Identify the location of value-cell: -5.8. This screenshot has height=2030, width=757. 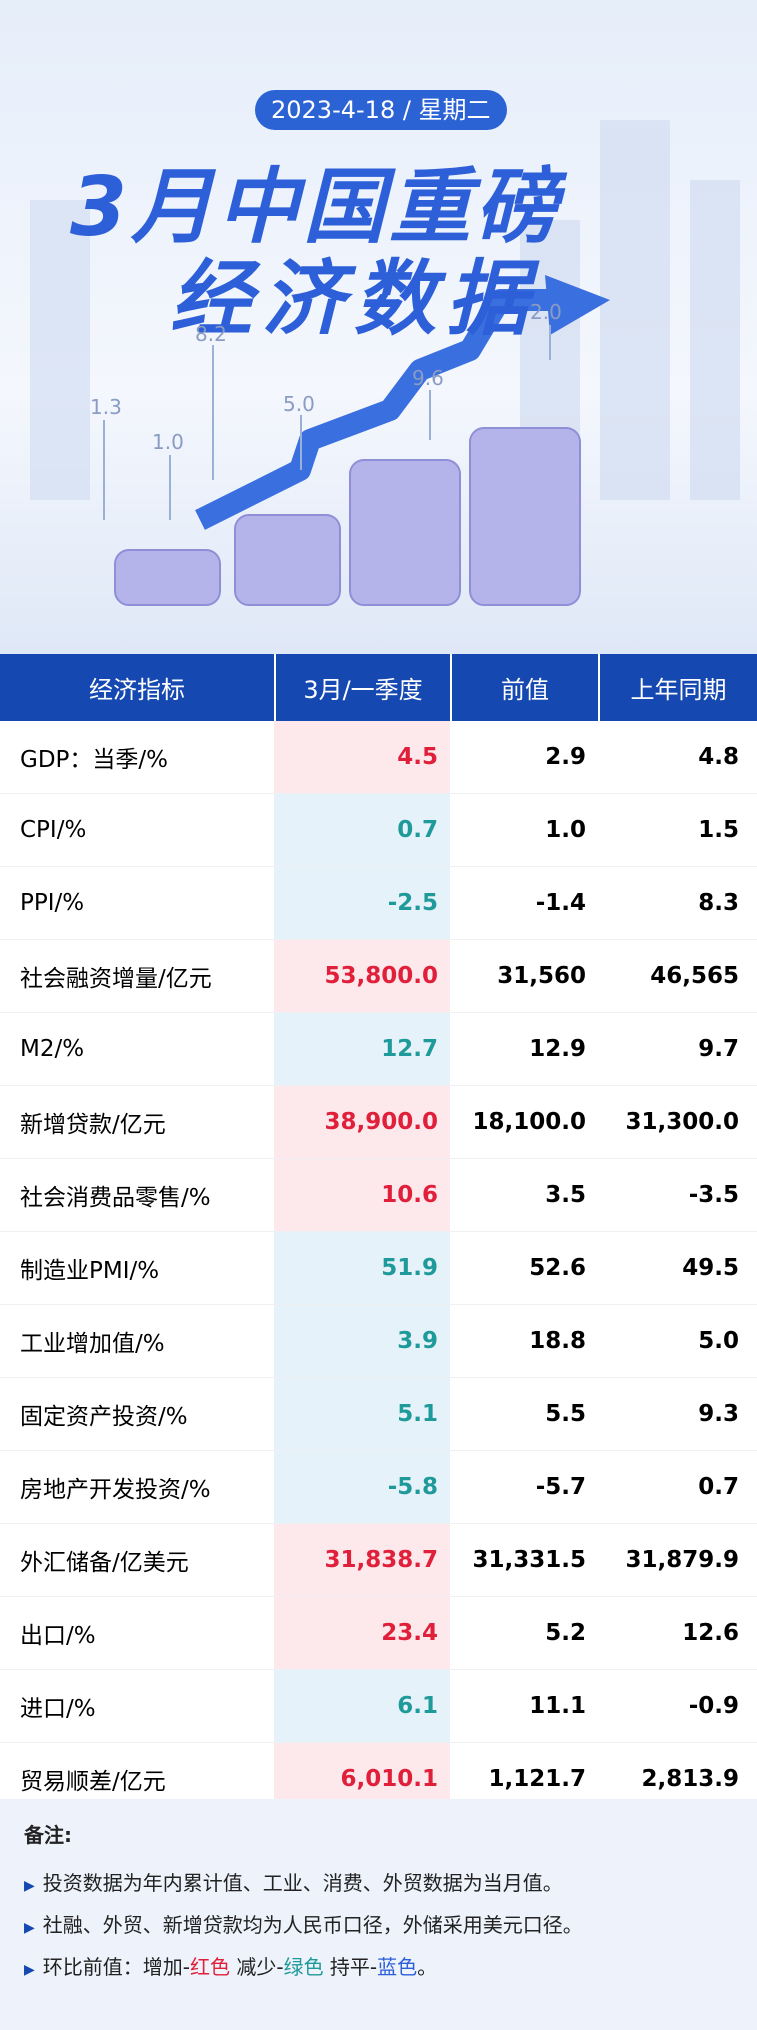
(362, 1487).